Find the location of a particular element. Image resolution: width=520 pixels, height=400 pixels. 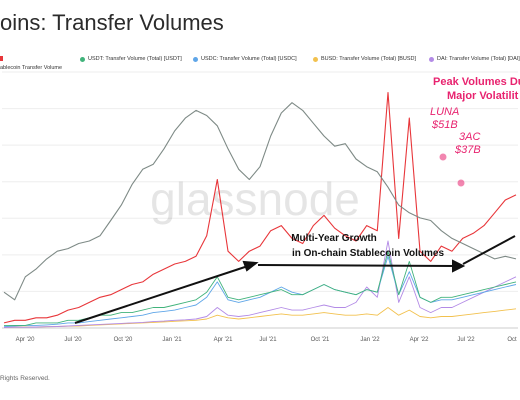

legend-swatch-dai is located at coordinates (431, 59).